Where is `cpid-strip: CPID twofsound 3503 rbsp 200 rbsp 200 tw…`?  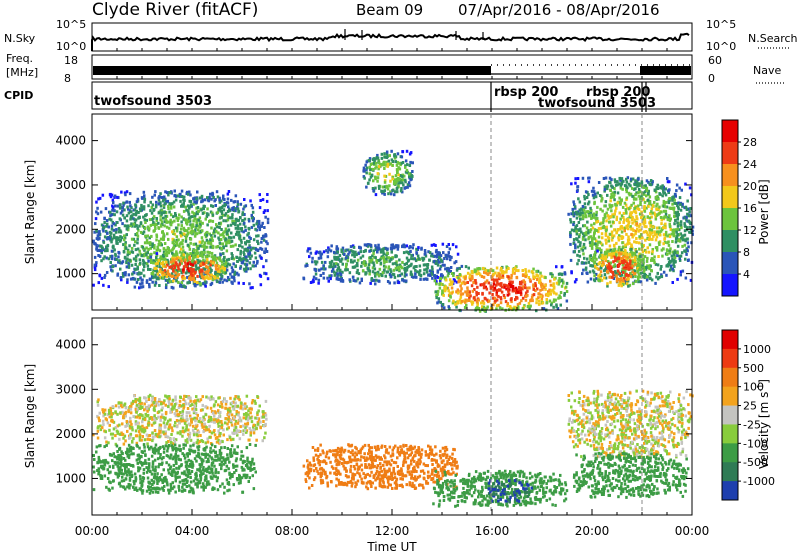
cpid-strip: CPID twofsound 3503 rbsp 200 rbsp 200 tw… is located at coordinates (348, 96).